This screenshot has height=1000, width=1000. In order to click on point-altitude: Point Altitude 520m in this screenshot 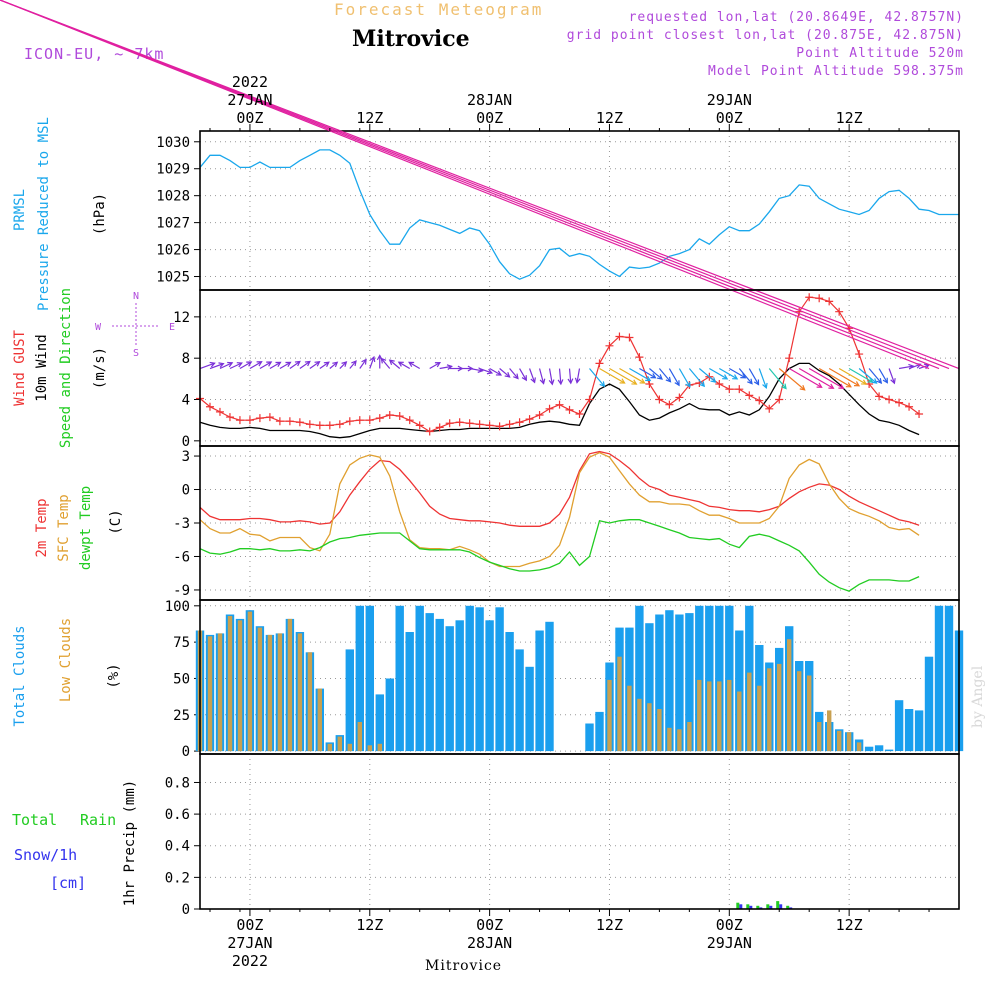, I will do `click(880, 53)`.